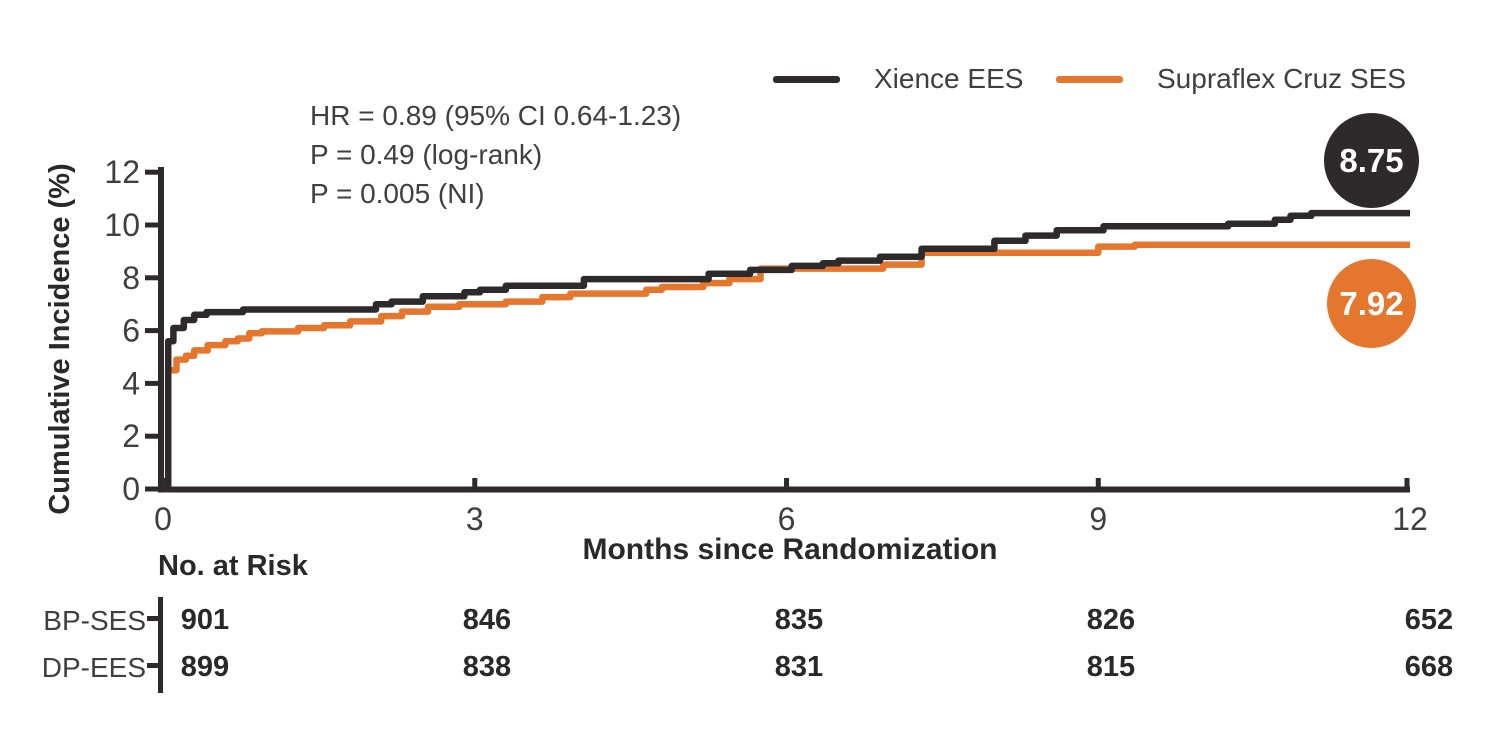 This screenshot has height=752, width=1501. Describe the element at coordinates (1089, 79) in the screenshot. I see `supraflex-line-swatch-icon` at that location.